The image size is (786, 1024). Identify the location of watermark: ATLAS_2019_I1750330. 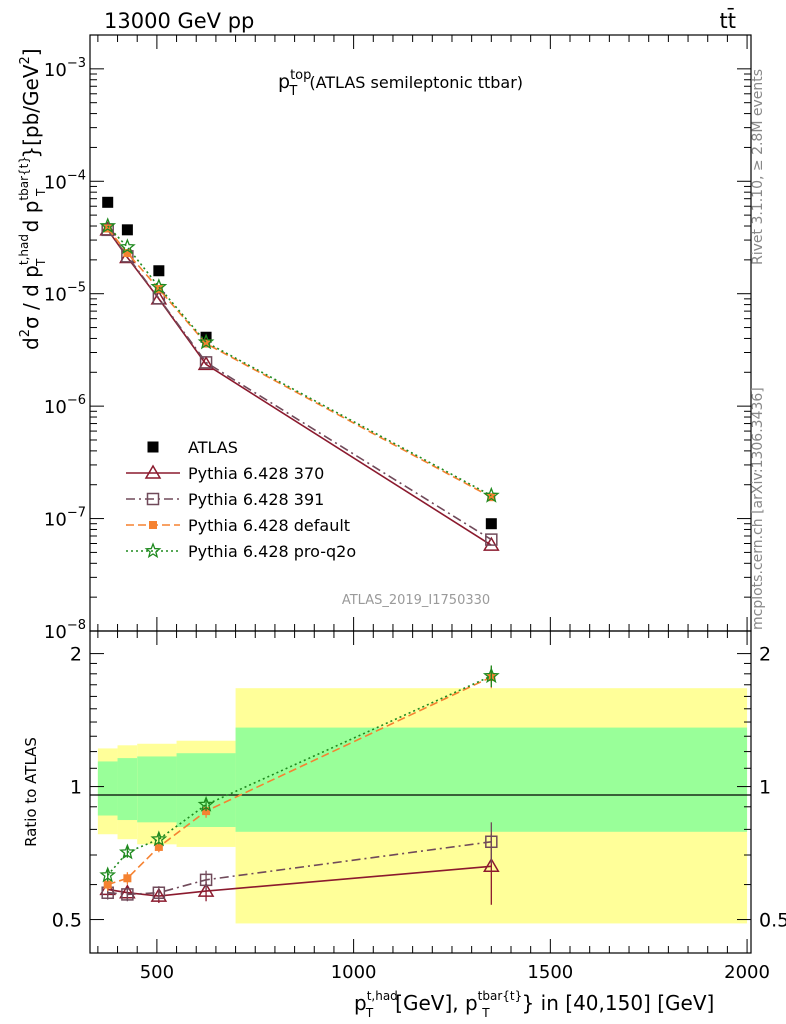
(416, 600).